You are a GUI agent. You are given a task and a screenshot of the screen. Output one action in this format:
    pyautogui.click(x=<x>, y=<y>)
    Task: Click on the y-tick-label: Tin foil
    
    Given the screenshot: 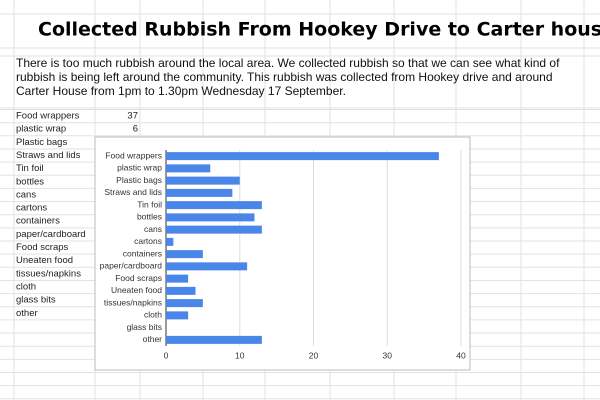 What is the action you would take?
    pyautogui.click(x=149, y=204)
    